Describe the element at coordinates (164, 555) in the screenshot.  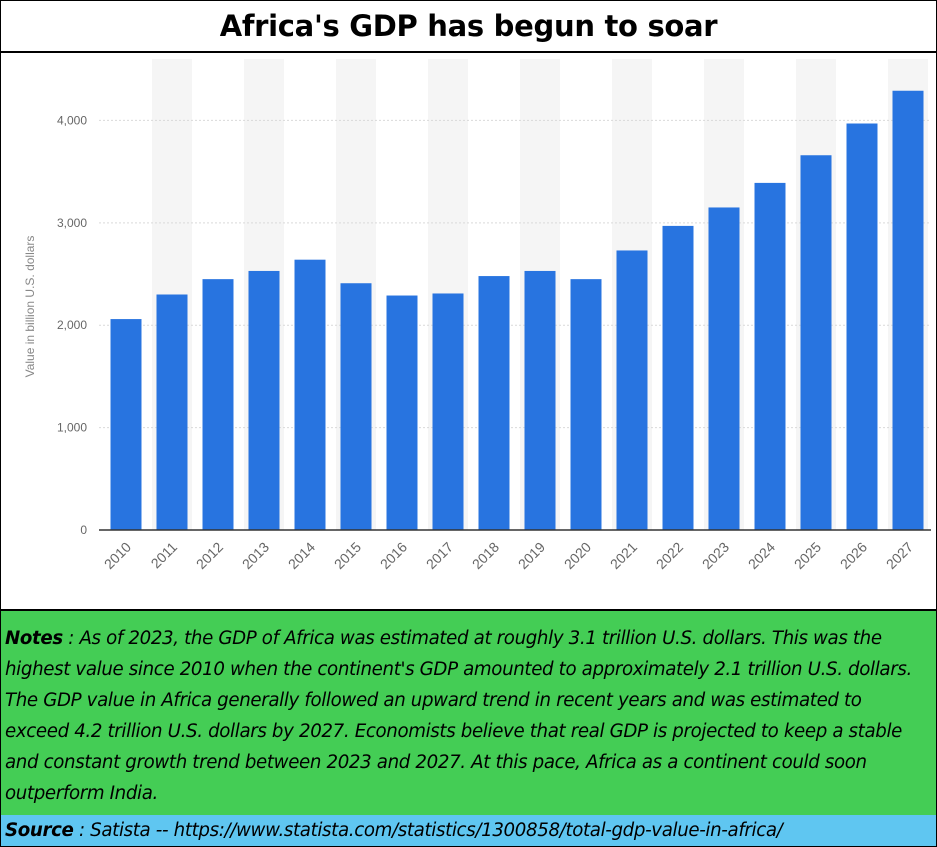
I see `x-tick-label: 2011` at that location.